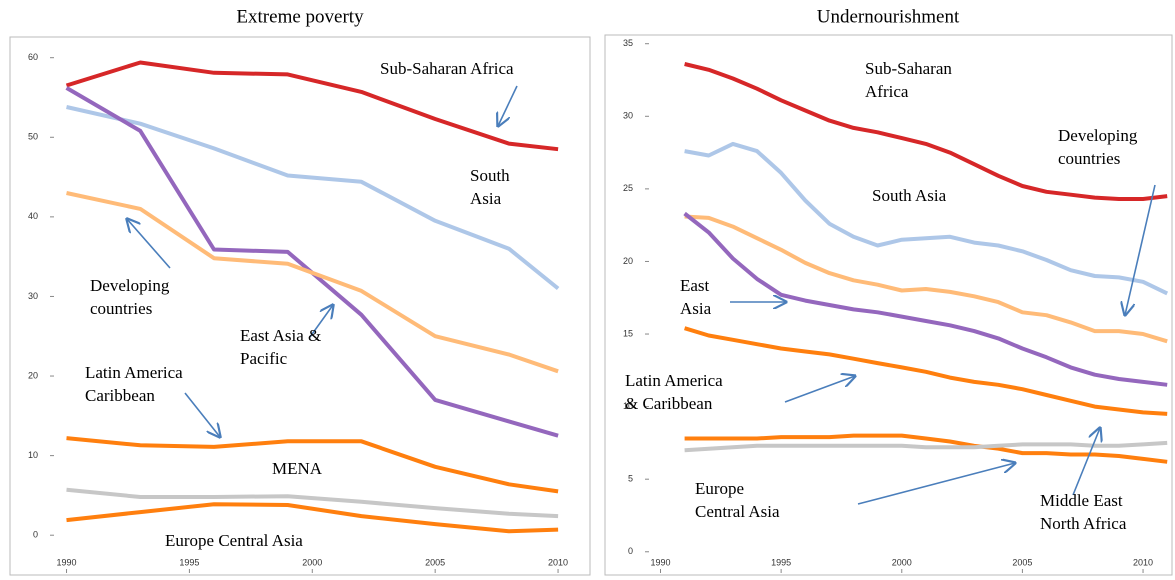  What do you see at coordinates (628, 333) in the screenshot?
I see `y-tick-label: 15` at bounding box center [628, 333].